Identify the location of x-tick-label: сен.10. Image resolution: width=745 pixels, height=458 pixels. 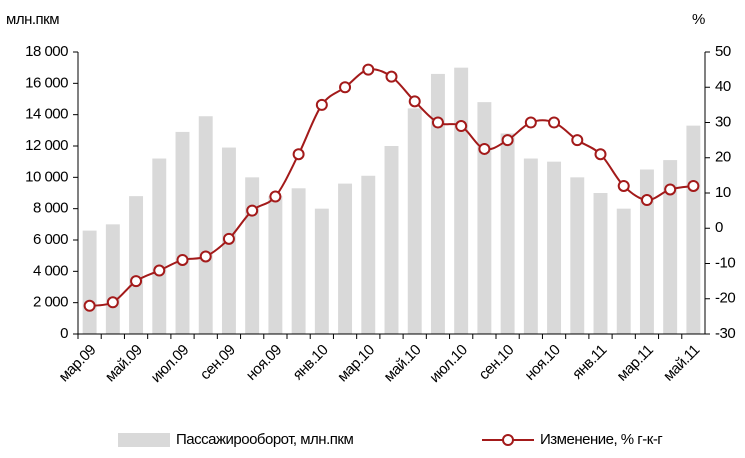
(497, 363).